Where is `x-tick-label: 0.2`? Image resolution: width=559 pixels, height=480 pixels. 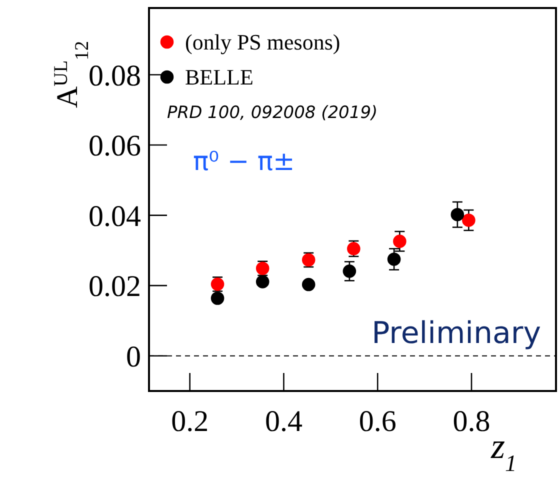
x-tick-label: 0.2 is located at coordinates (190, 421).